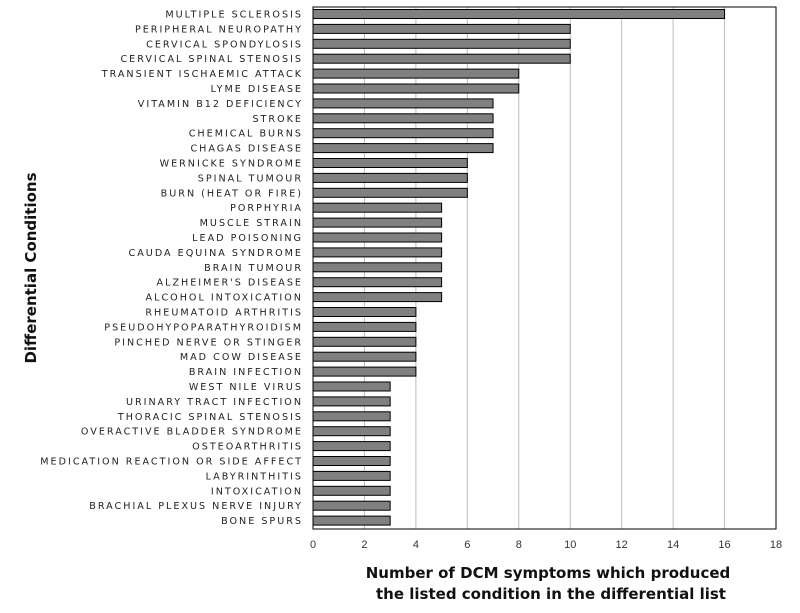 This screenshot has width=800, height=613. I want to click on category-label: BONE SPURS, so click(262, 521).